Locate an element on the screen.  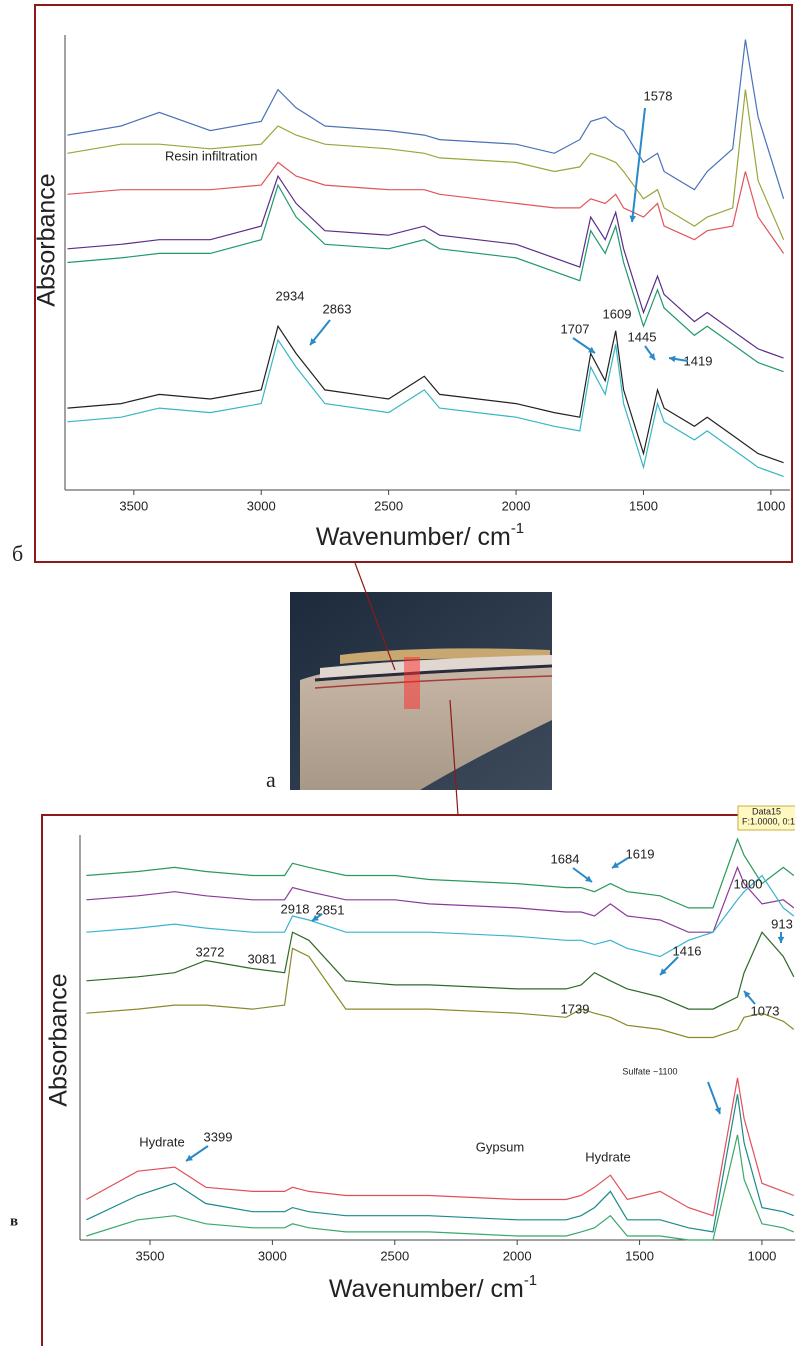
annotation: 1073 is located at coordinates (765, 1010).